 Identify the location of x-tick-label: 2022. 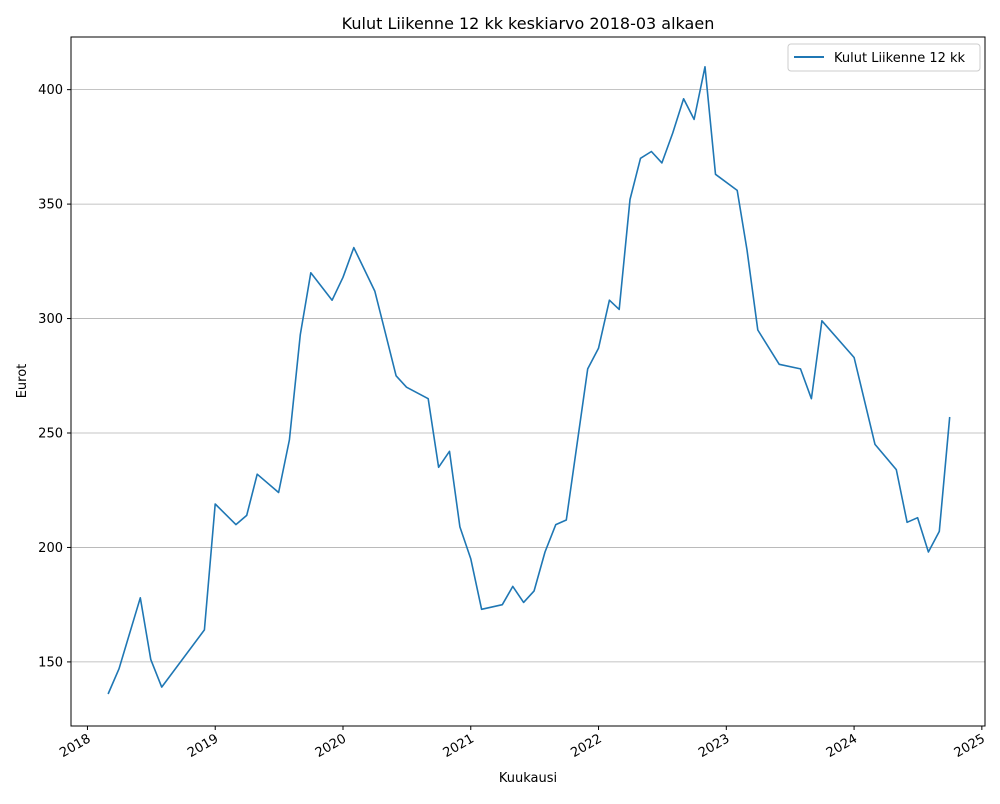
(586, 746).